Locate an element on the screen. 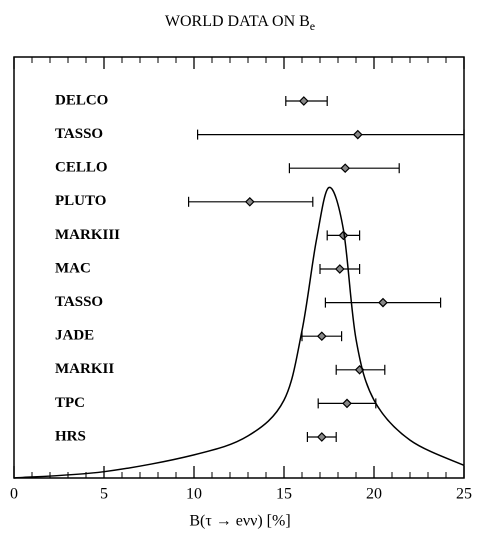 The width and height of the screenshot is (479, 535). x-tick-label: 10 is located at coordinates (194, 494).